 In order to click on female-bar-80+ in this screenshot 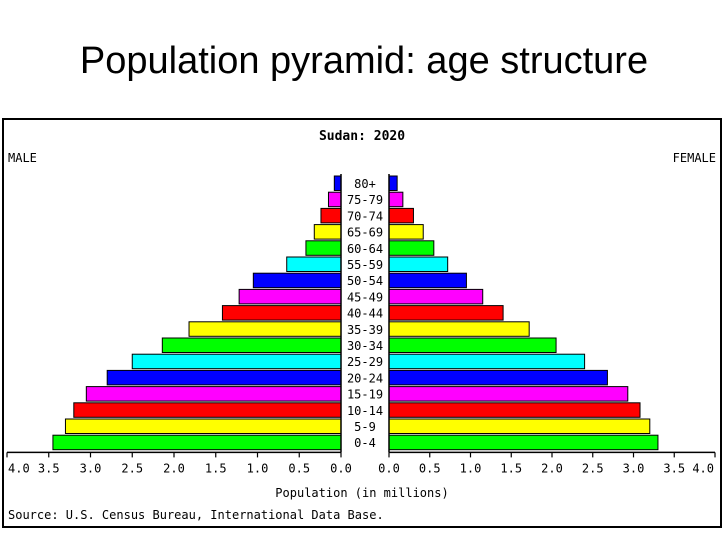, I will do `click(393, 183)`.